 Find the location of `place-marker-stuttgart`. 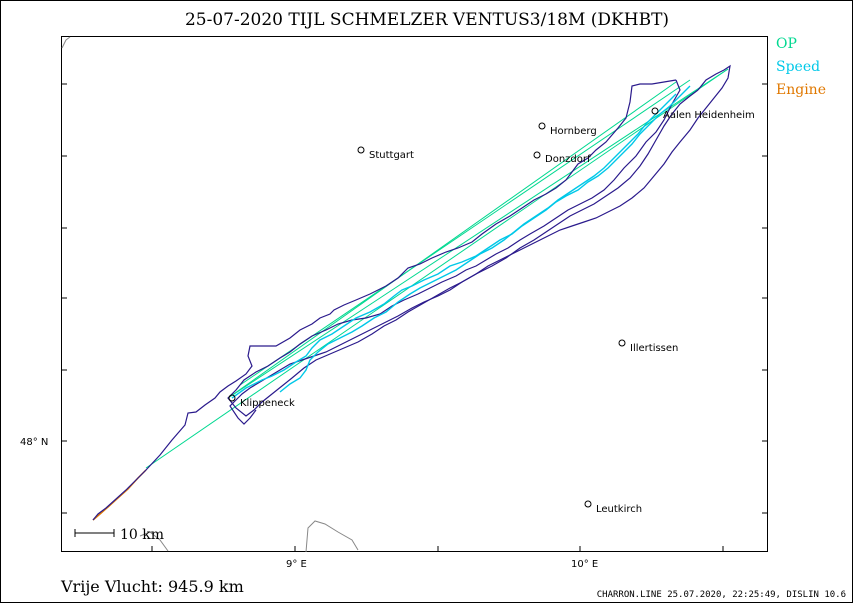

place-marker-stuttgart is located at coordinates (361, 150).